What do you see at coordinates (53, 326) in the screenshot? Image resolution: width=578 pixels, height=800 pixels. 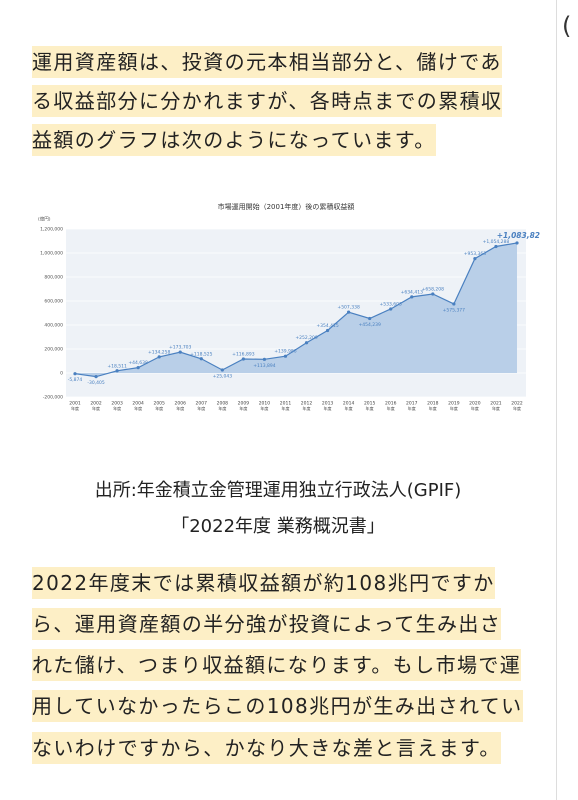 I see `y-tick-label: 400,000` at bounding box center [53, 326].